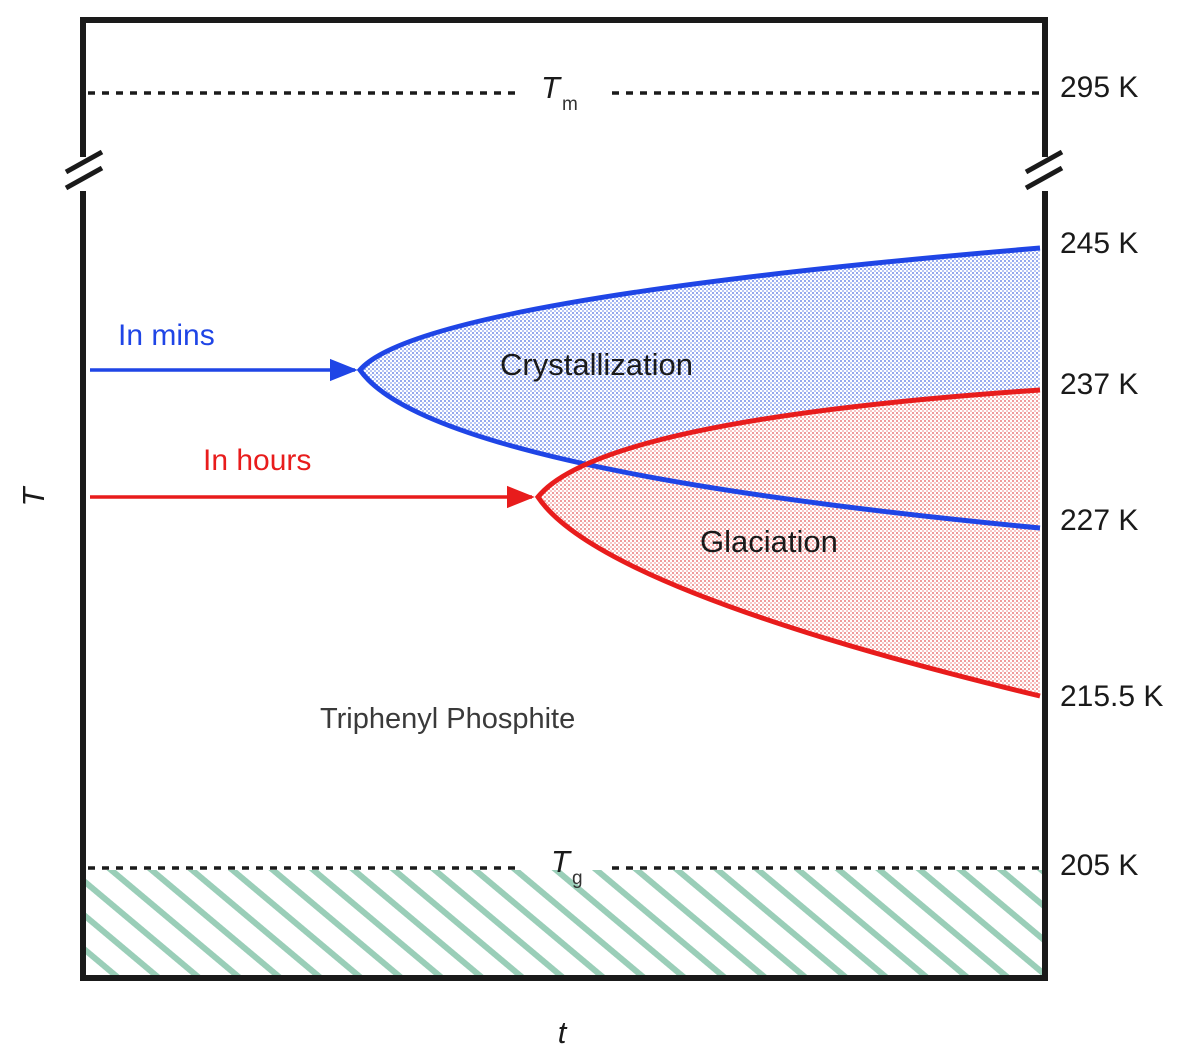 This screenshot has height=1064, width=1200. Describe the element at coordinates (33, 495) in the screenshot. I see `y-axis-label: T` at that location.